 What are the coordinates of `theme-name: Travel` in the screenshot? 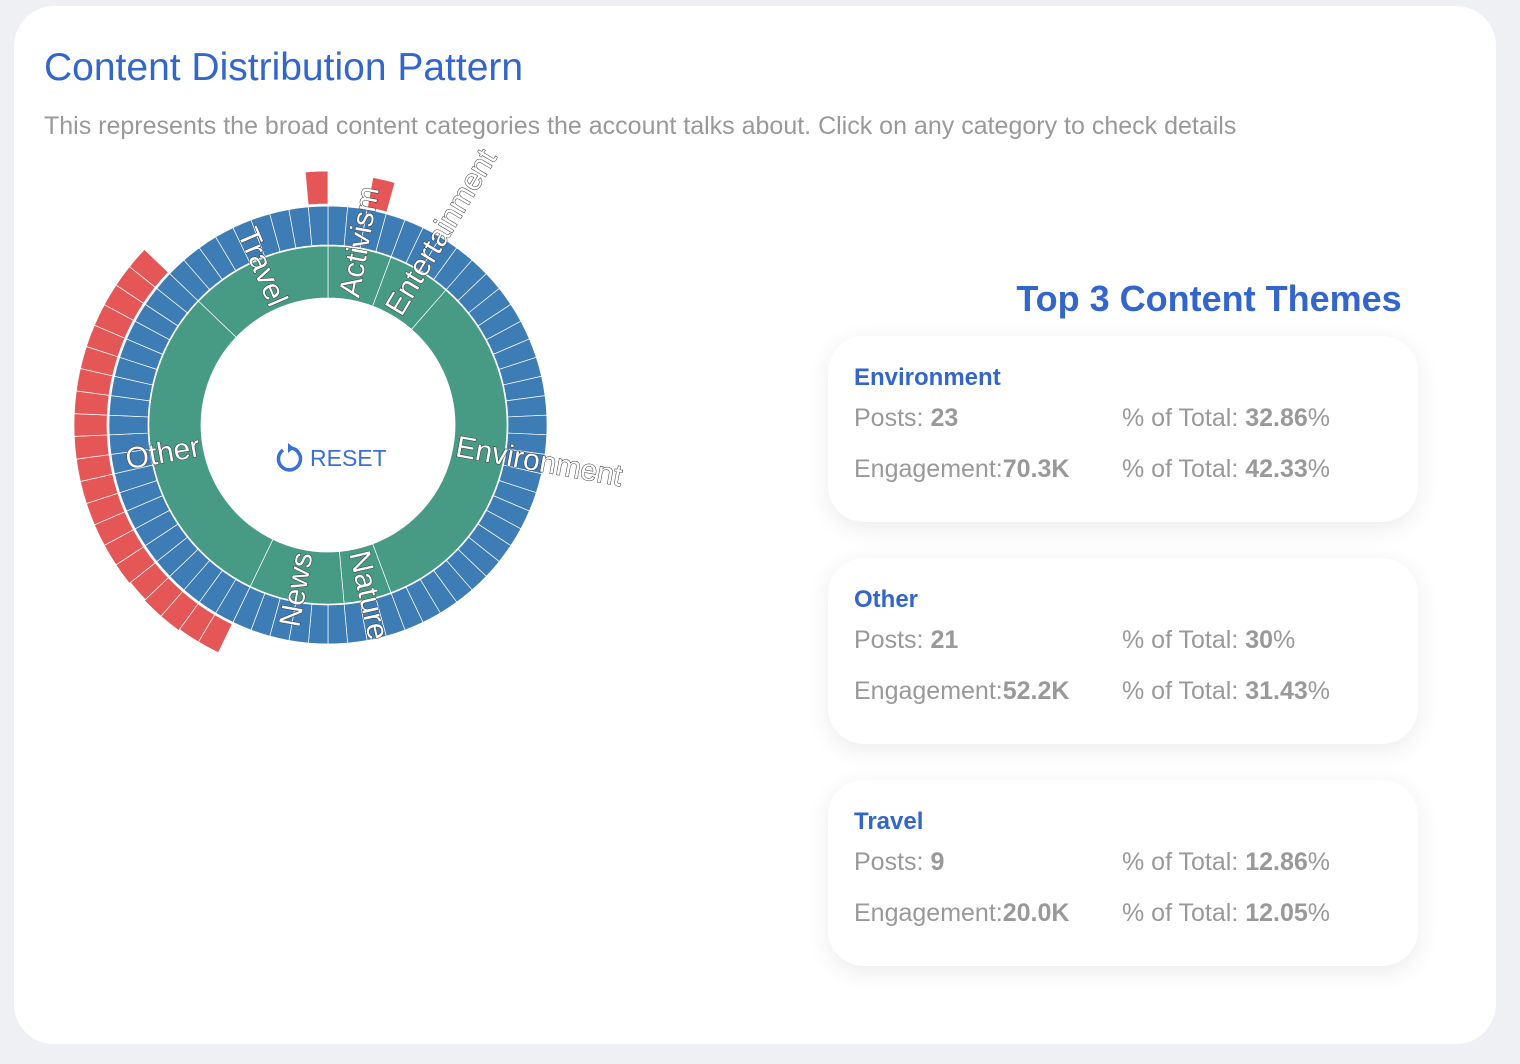 It's located at (889, 821).